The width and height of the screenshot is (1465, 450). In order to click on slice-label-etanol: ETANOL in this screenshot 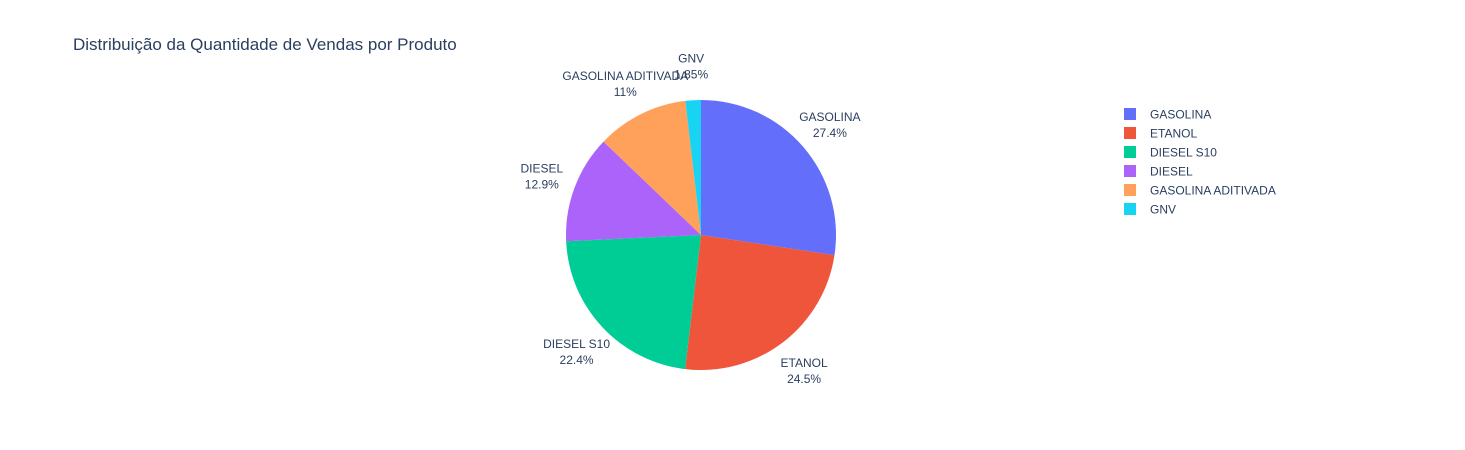, I will do `click(804, 363)`.